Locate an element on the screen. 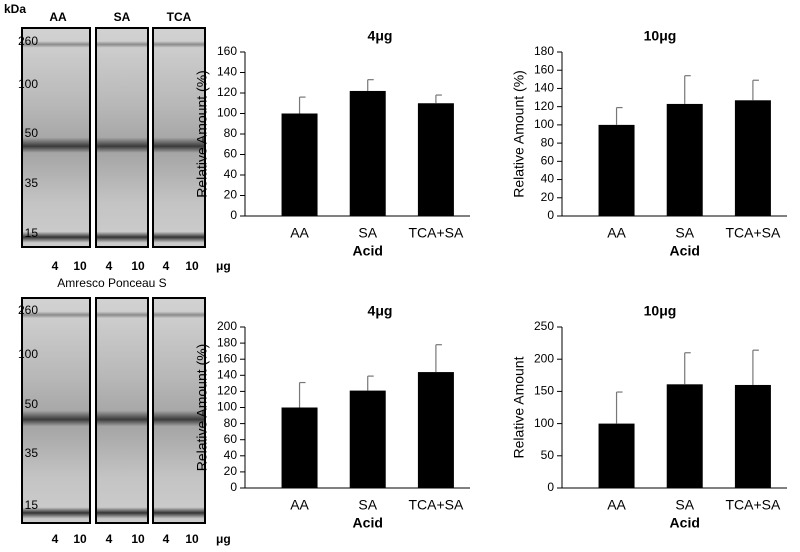 The height and width of the screenshot is (552, 800). lane-group-label: TCA is located at coordinates (179, 17).